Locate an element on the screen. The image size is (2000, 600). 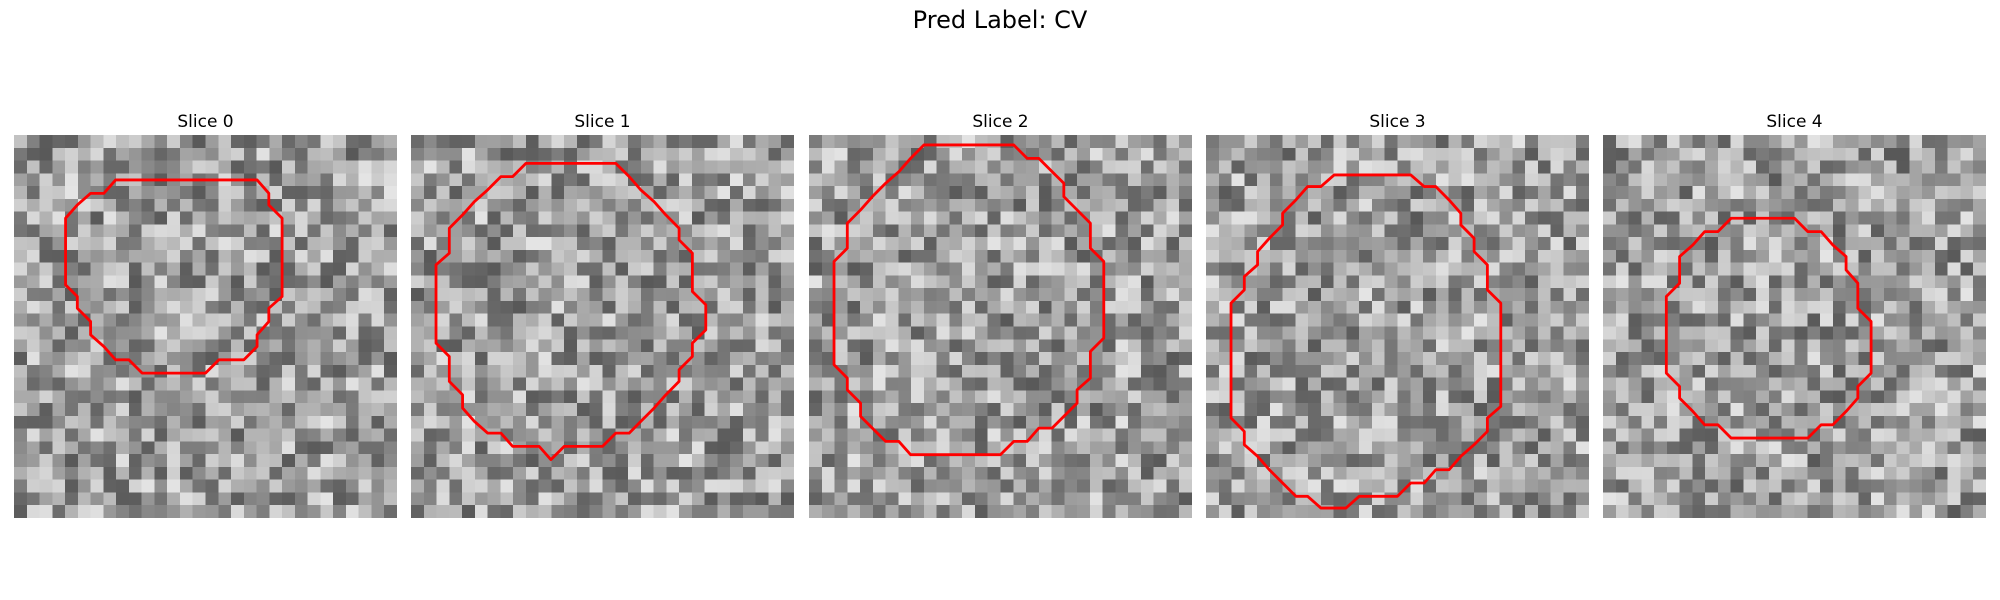
slice-title: Slice 2 is located at coordinates (1000, 122).